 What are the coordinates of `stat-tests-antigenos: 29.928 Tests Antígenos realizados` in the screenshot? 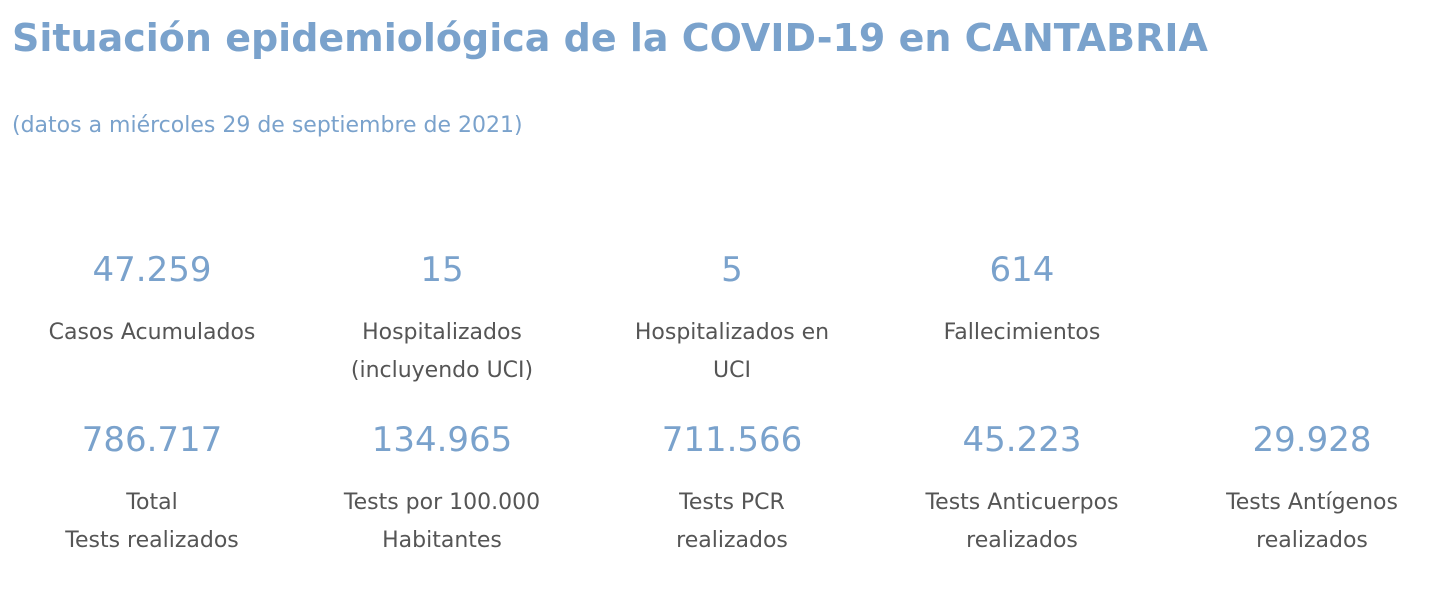 It's located at (1301, 489).